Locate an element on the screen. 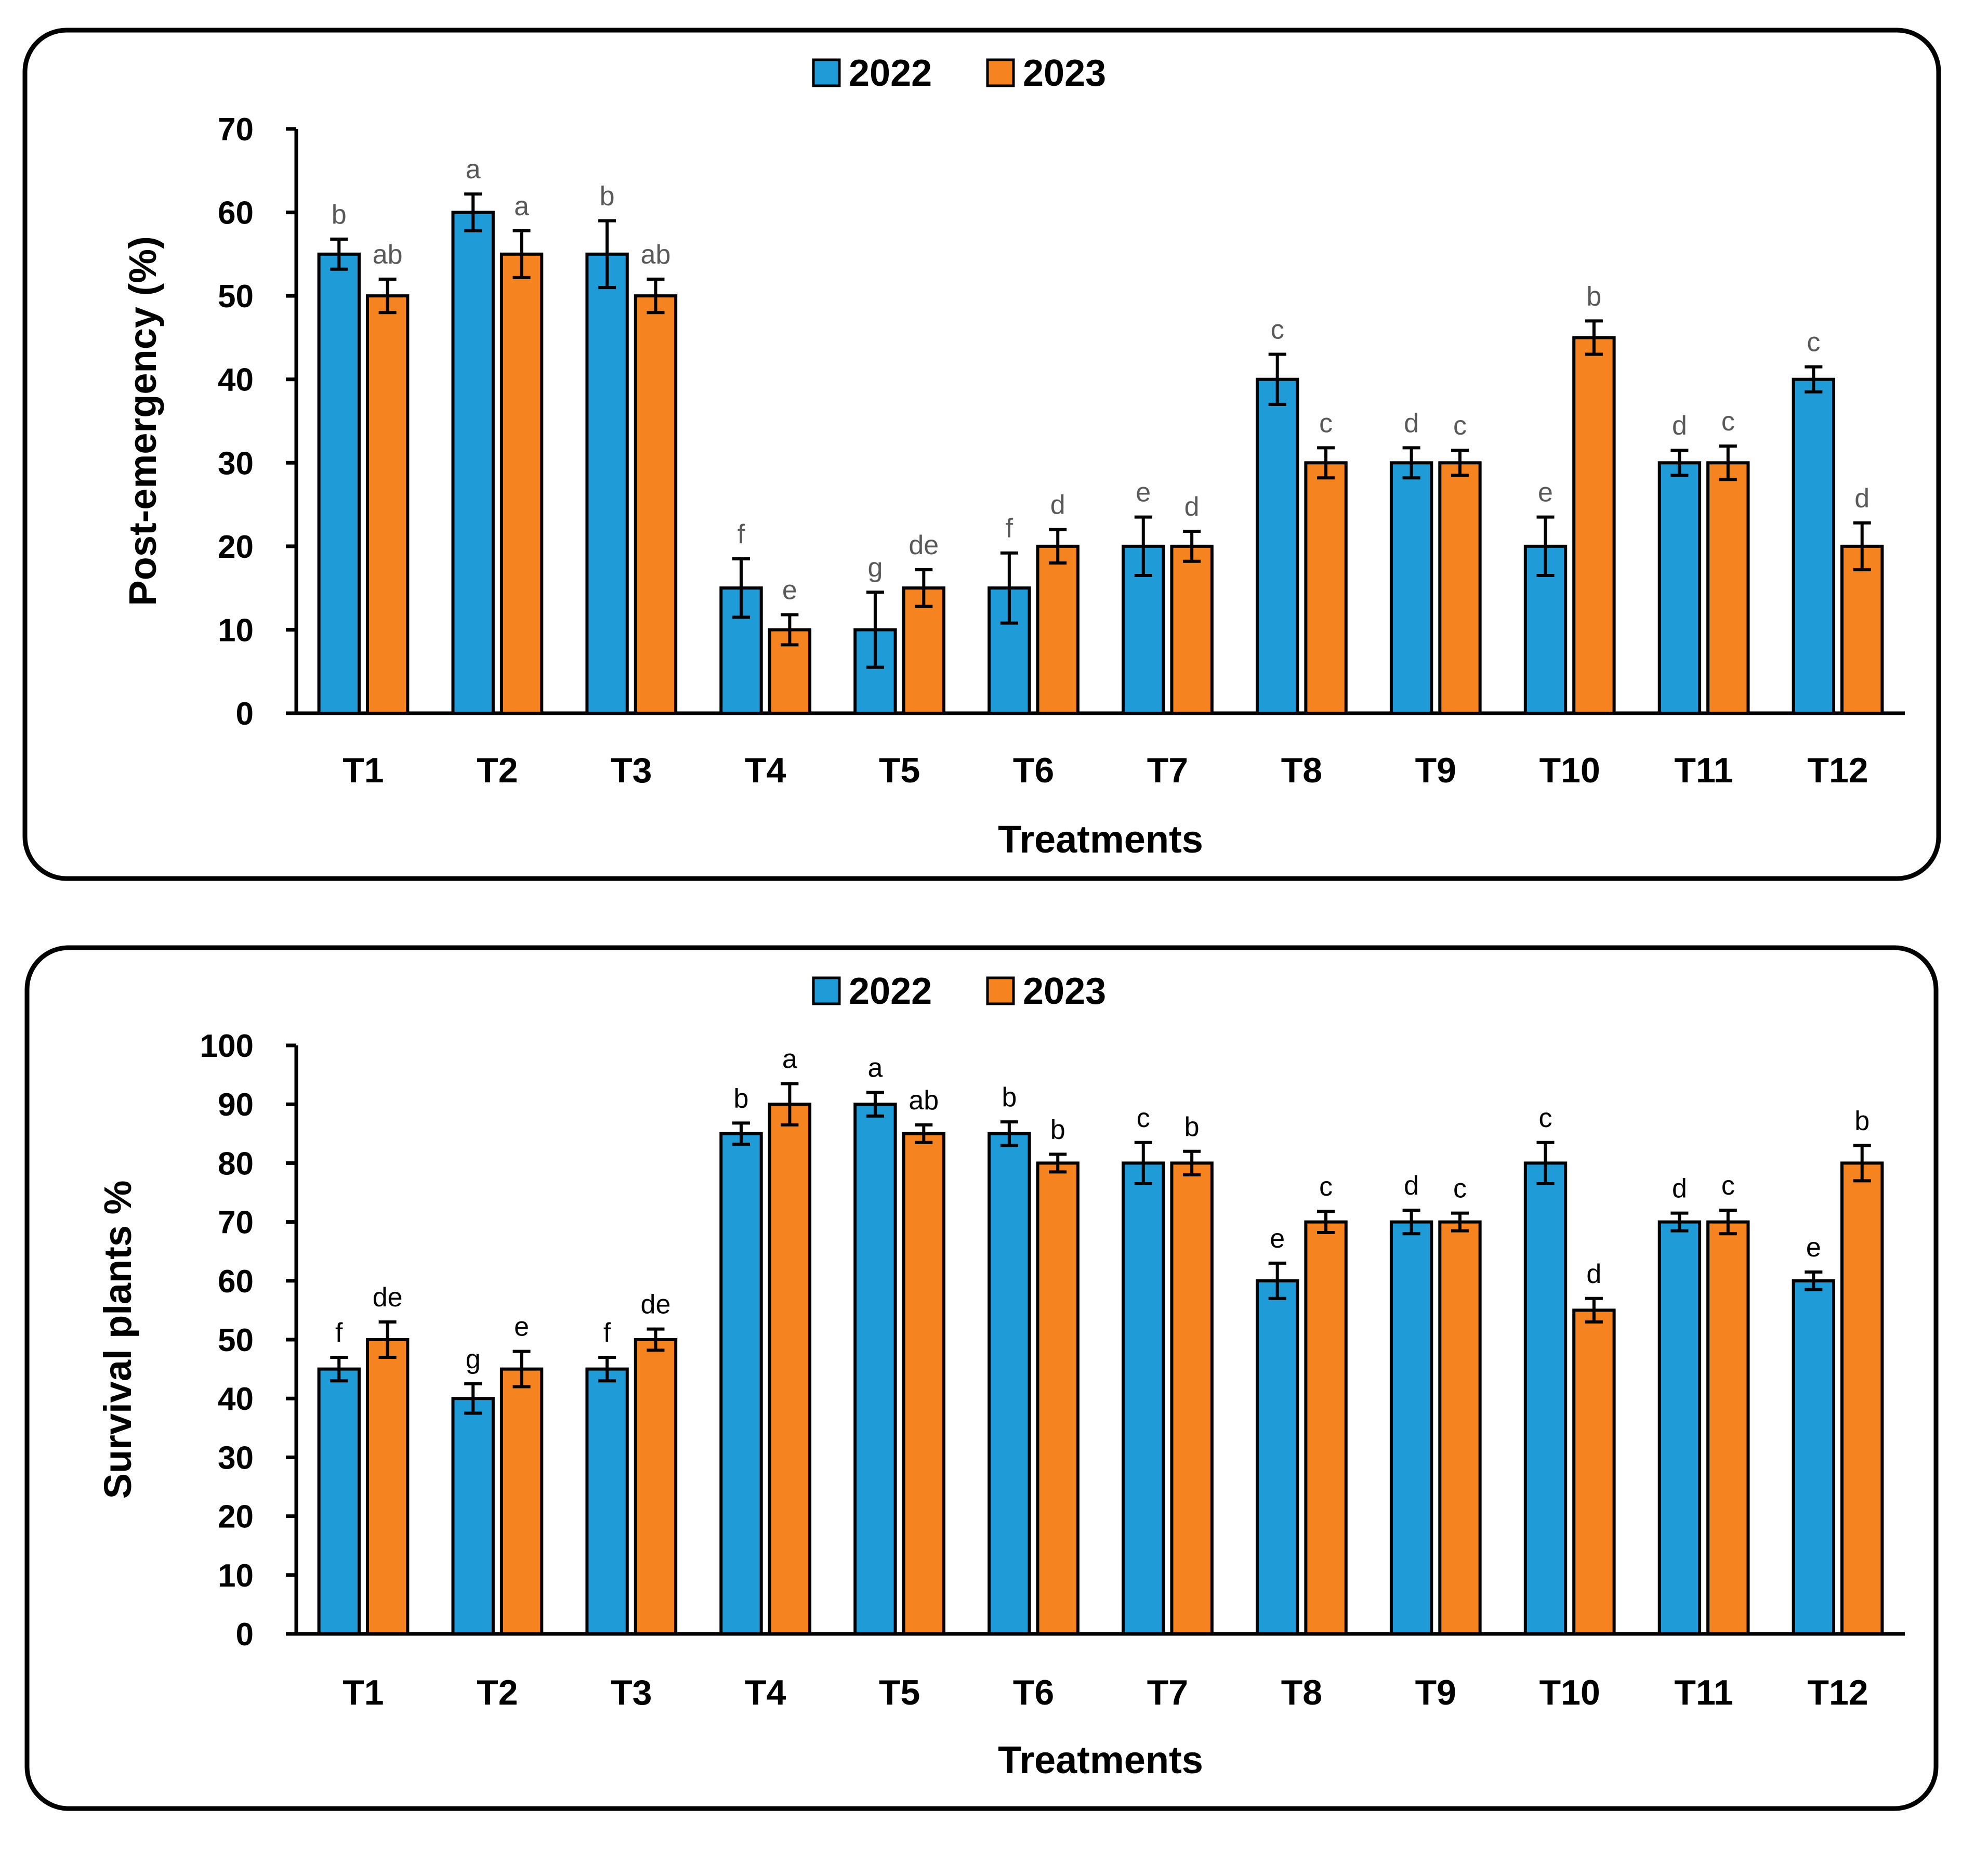  bar-2022-T1 is located at coordinates (339, 483).